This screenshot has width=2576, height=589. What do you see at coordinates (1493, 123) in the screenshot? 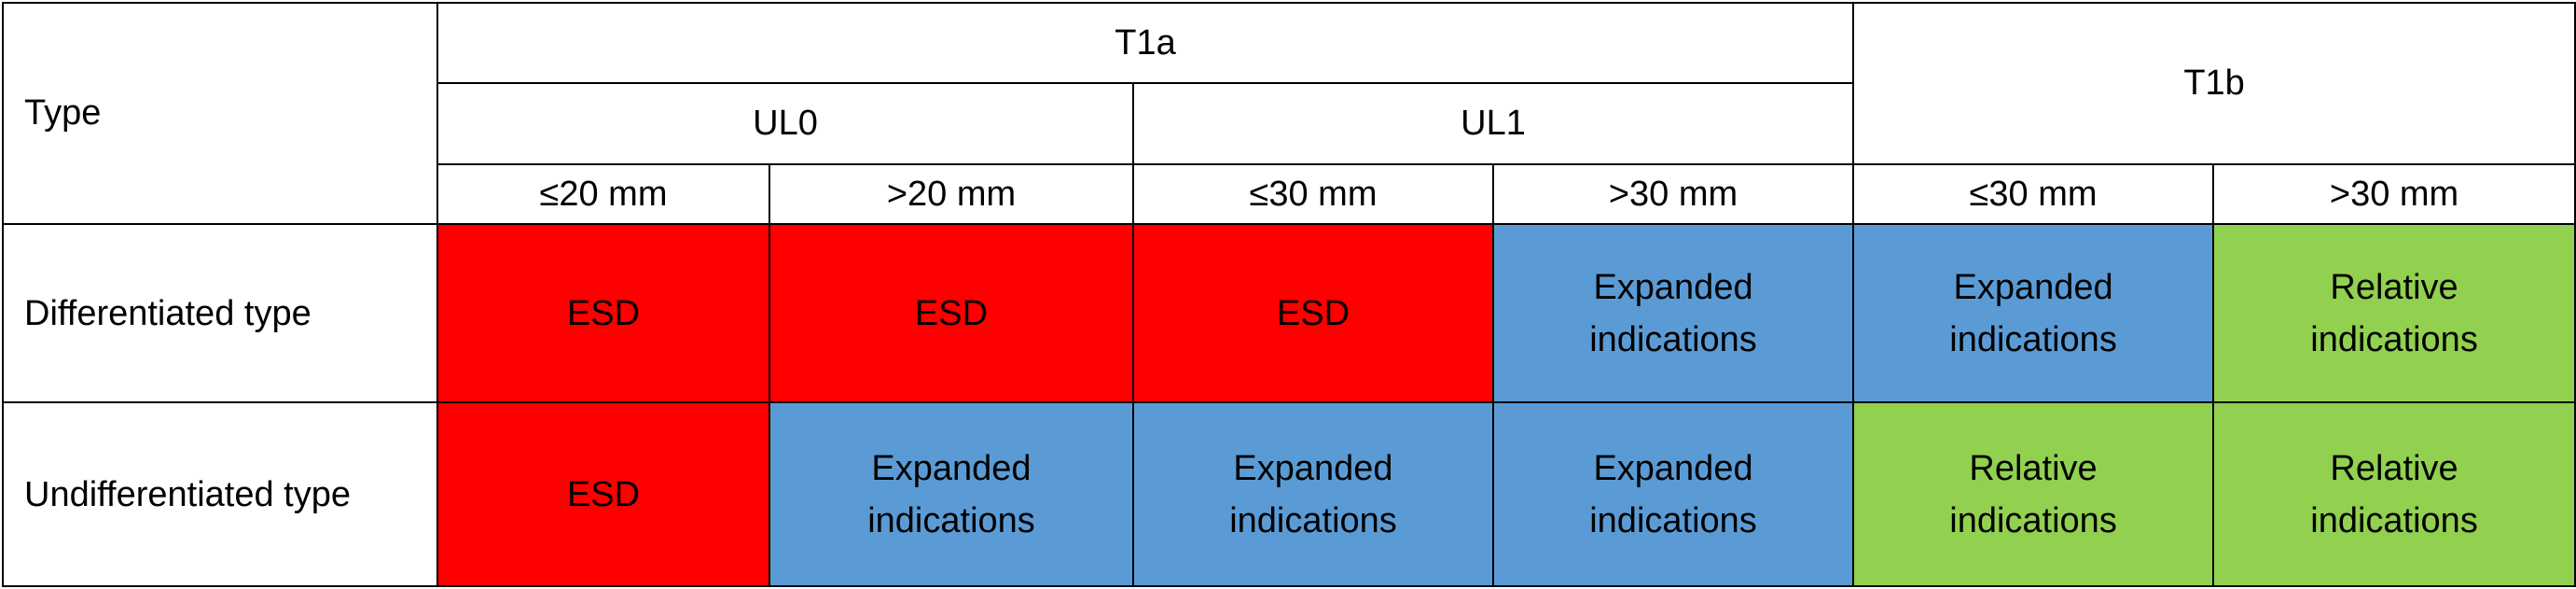
I see `ul1-header: UL1` at bounding box center [1493, 123].